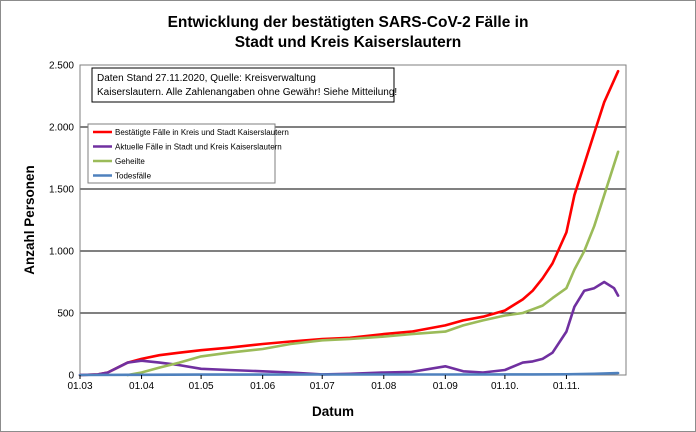 This screenshot has width=696, height=432. What do you see at coordinates (61, 252) in the screenshot?
I see `y-tick-label: 1.000` at bounding box center [61, 252].